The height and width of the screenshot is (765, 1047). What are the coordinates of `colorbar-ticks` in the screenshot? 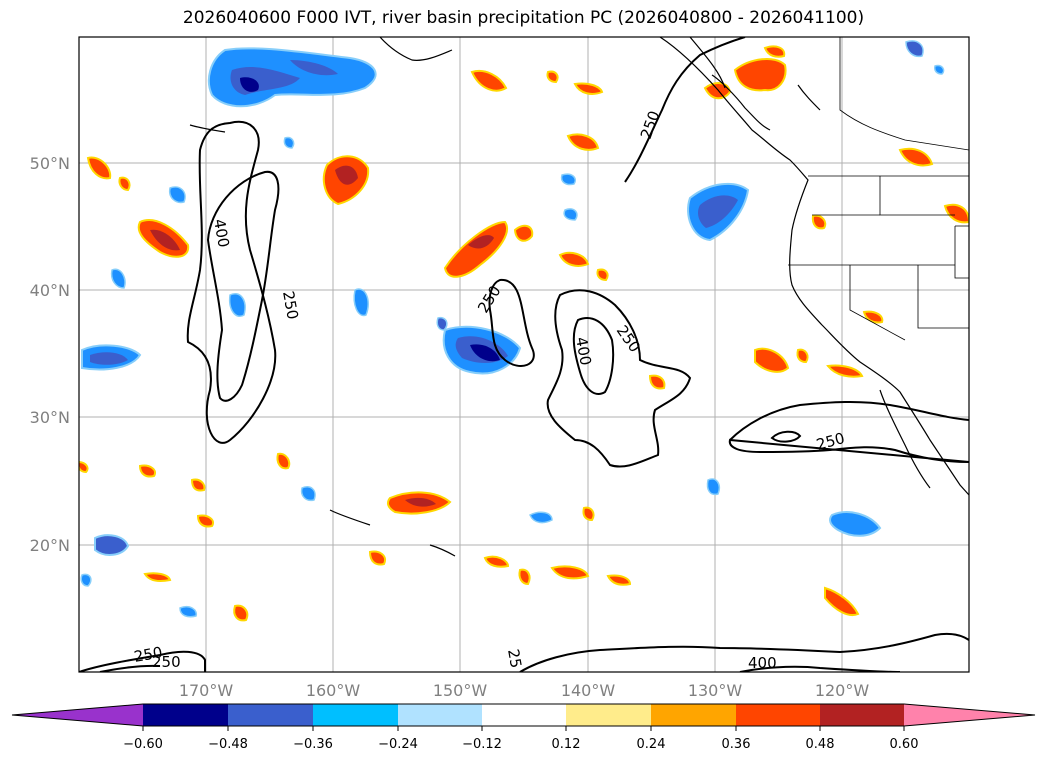 It's located at (523, 728).